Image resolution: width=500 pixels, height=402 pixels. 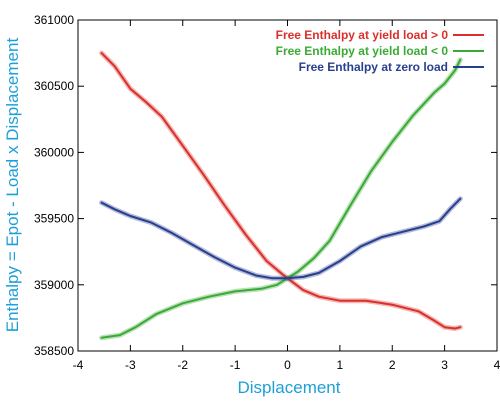 What do you see at coordinates (54, 86) in the screenshot?
I see `y-tick-label: 360500` at bounding box center [54, 86].